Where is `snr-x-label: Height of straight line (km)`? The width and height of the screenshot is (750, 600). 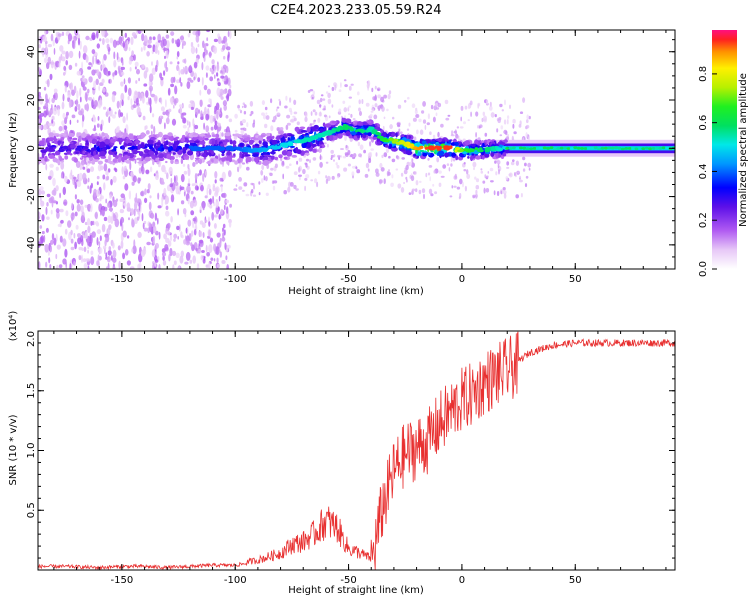
snr-x-label: Height of straight line (km) is located at coordinates (356, 590).